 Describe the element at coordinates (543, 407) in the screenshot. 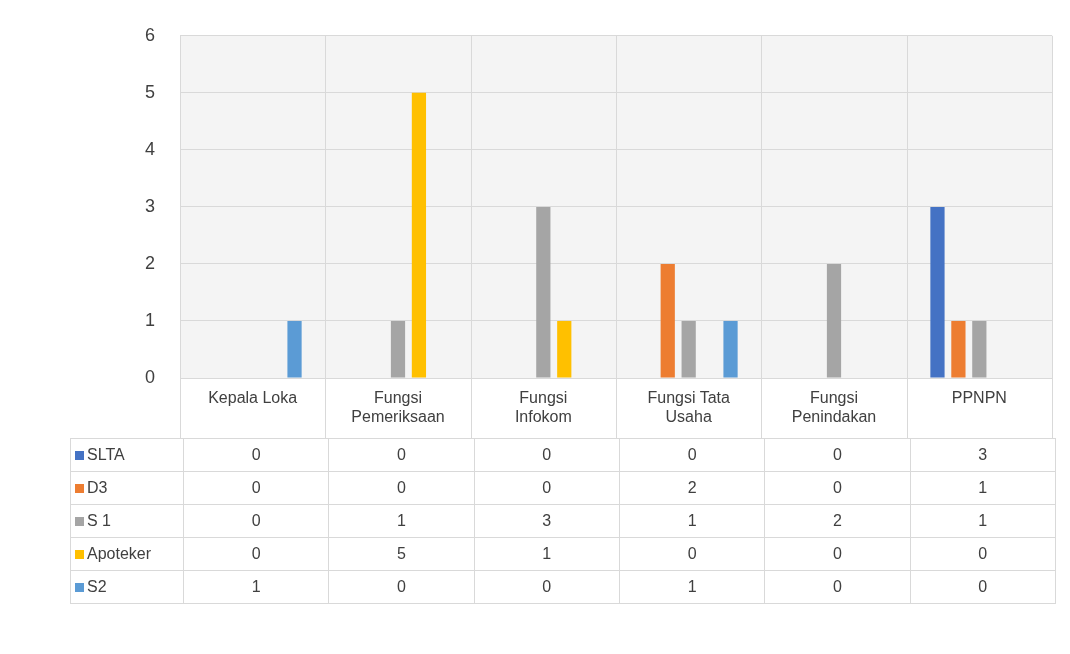

I see `x-tick-label: Fungsi Infokom` at that location.